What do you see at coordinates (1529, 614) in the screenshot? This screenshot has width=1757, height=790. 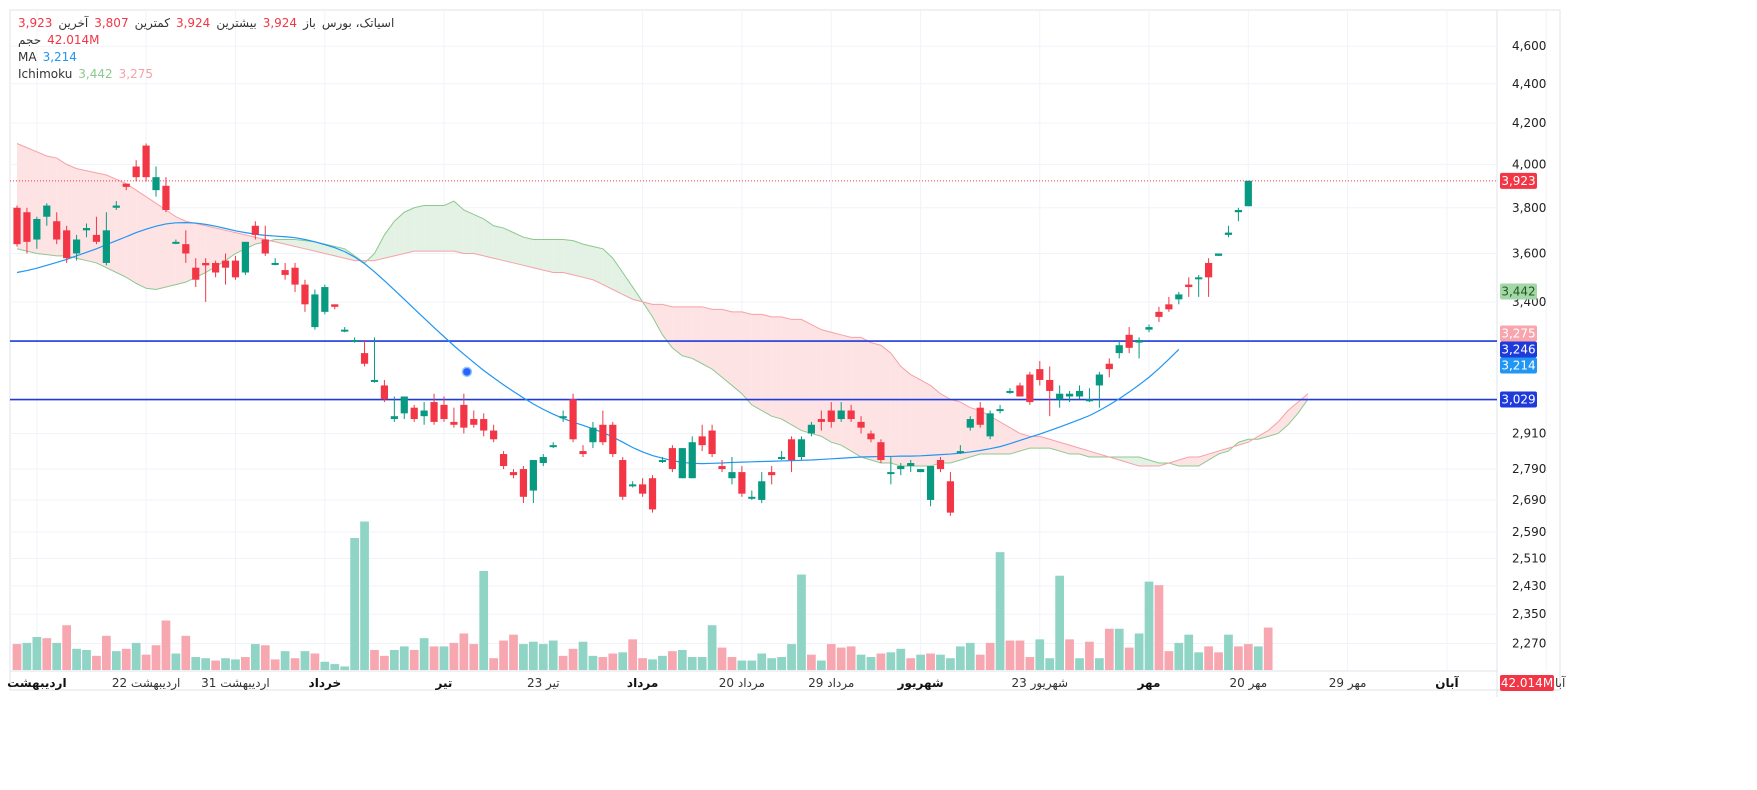 I see `y-tick-label: 2,350` at bounding box center [1529, 614].